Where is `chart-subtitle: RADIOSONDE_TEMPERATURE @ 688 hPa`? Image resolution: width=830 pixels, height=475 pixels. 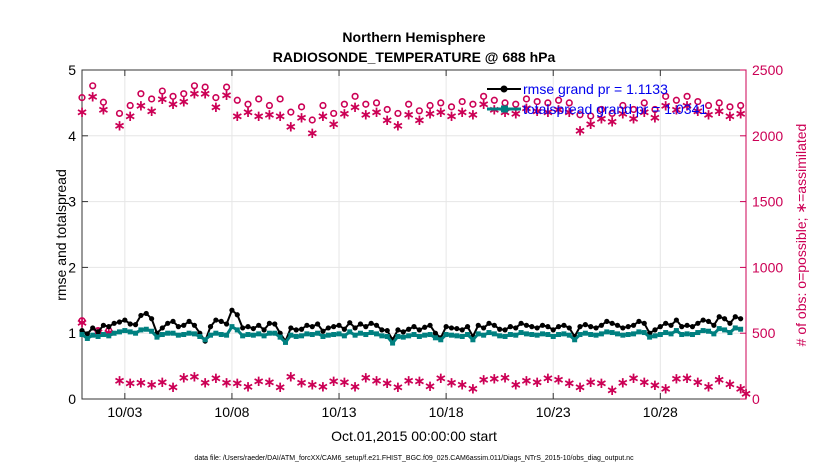
chart-subtitle: RADIOSONDE_TEMPERATURE @ 688 hPa is located at coordinates (414, 57).